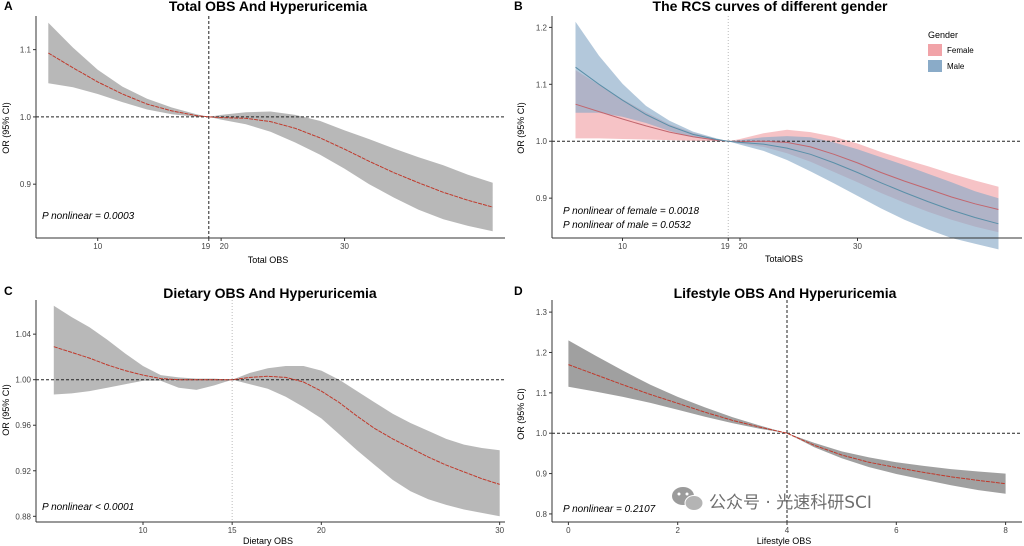 This screenshot has height=546, width=1024. I want to click on x-axis-title-a: Total OBS, so click(268, 260).